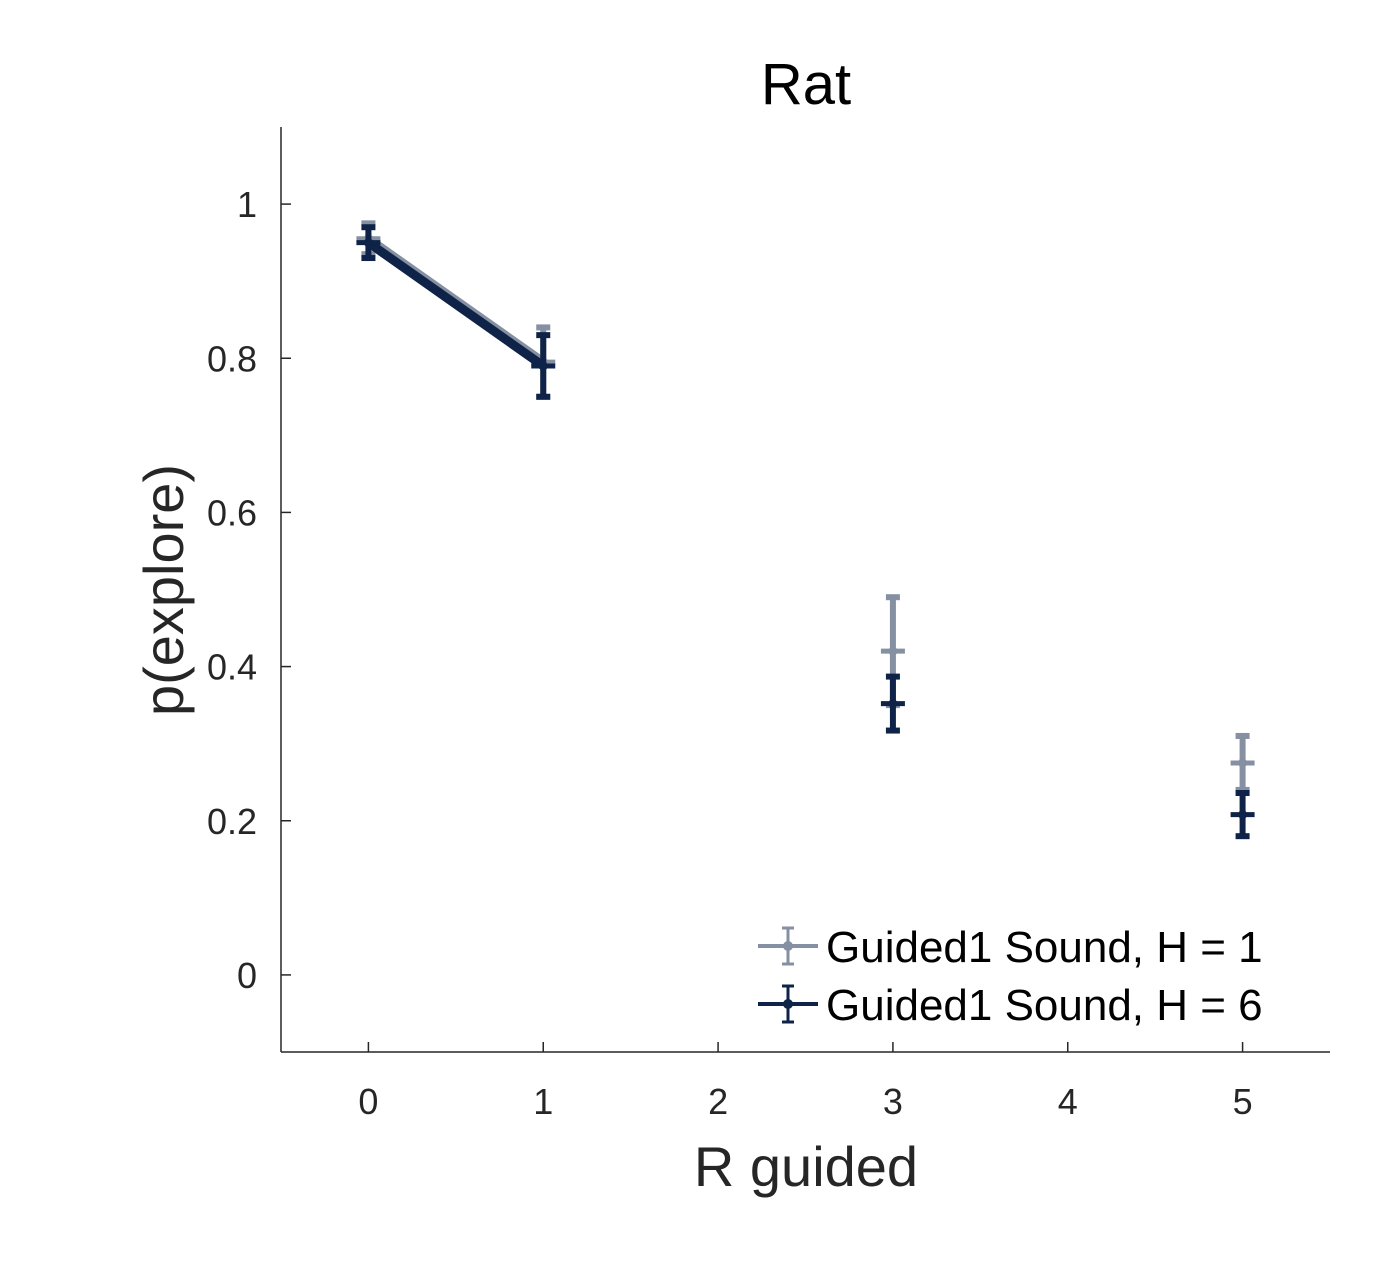 This screenshot has width=1400, height=1269. I want to click on legend-label-h6: Guided1 Sound, H = 6, so click(1044, 1005).